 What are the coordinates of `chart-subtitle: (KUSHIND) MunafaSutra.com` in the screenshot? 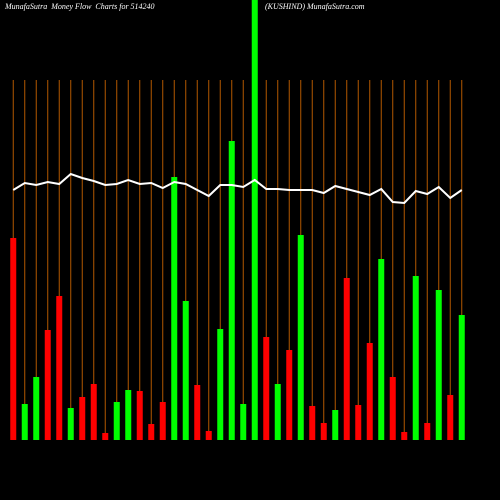 It's located at (315, 6).